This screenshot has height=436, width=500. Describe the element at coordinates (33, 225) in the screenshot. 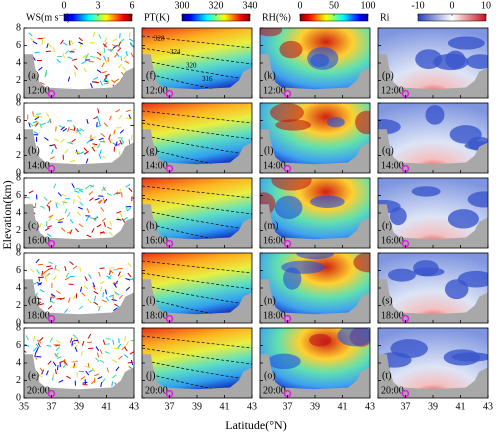

I see `panel-label: (c)` at that location.